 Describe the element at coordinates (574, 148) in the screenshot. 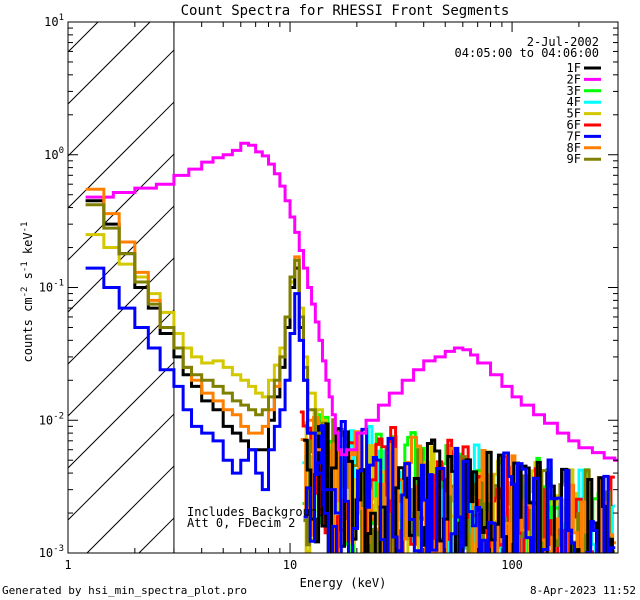

I see `legend-label-8F: 8F` at that location.